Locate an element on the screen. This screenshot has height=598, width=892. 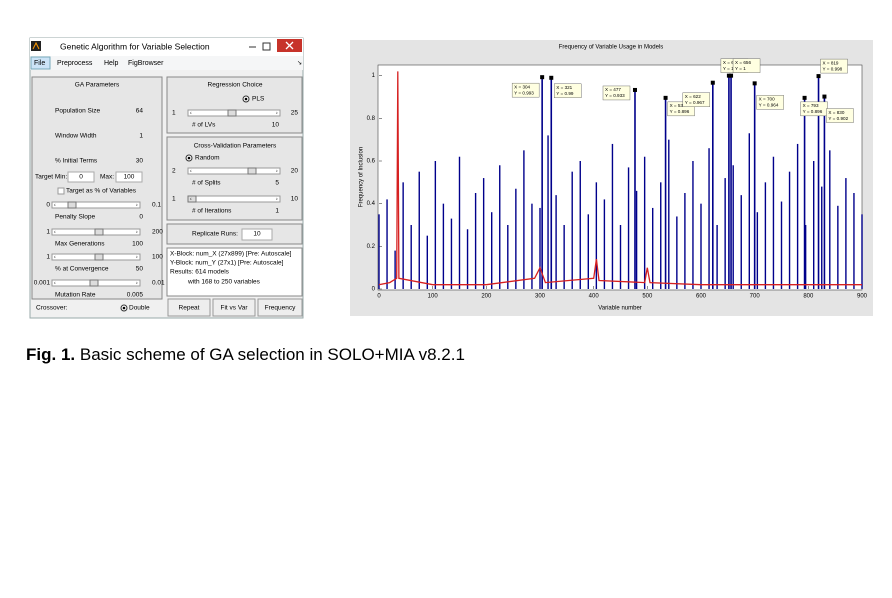
results-line: X-Block: num_X (27x899) [Pre: Autoscale] is located at coordinates (231, 254).